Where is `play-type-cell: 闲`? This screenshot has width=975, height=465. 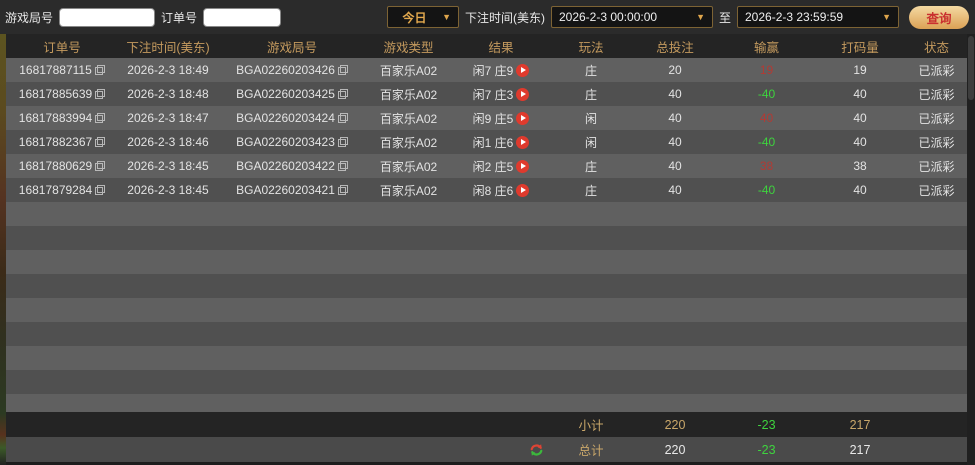 play-type-cell: 闲 is located at coordinates (590, 142).